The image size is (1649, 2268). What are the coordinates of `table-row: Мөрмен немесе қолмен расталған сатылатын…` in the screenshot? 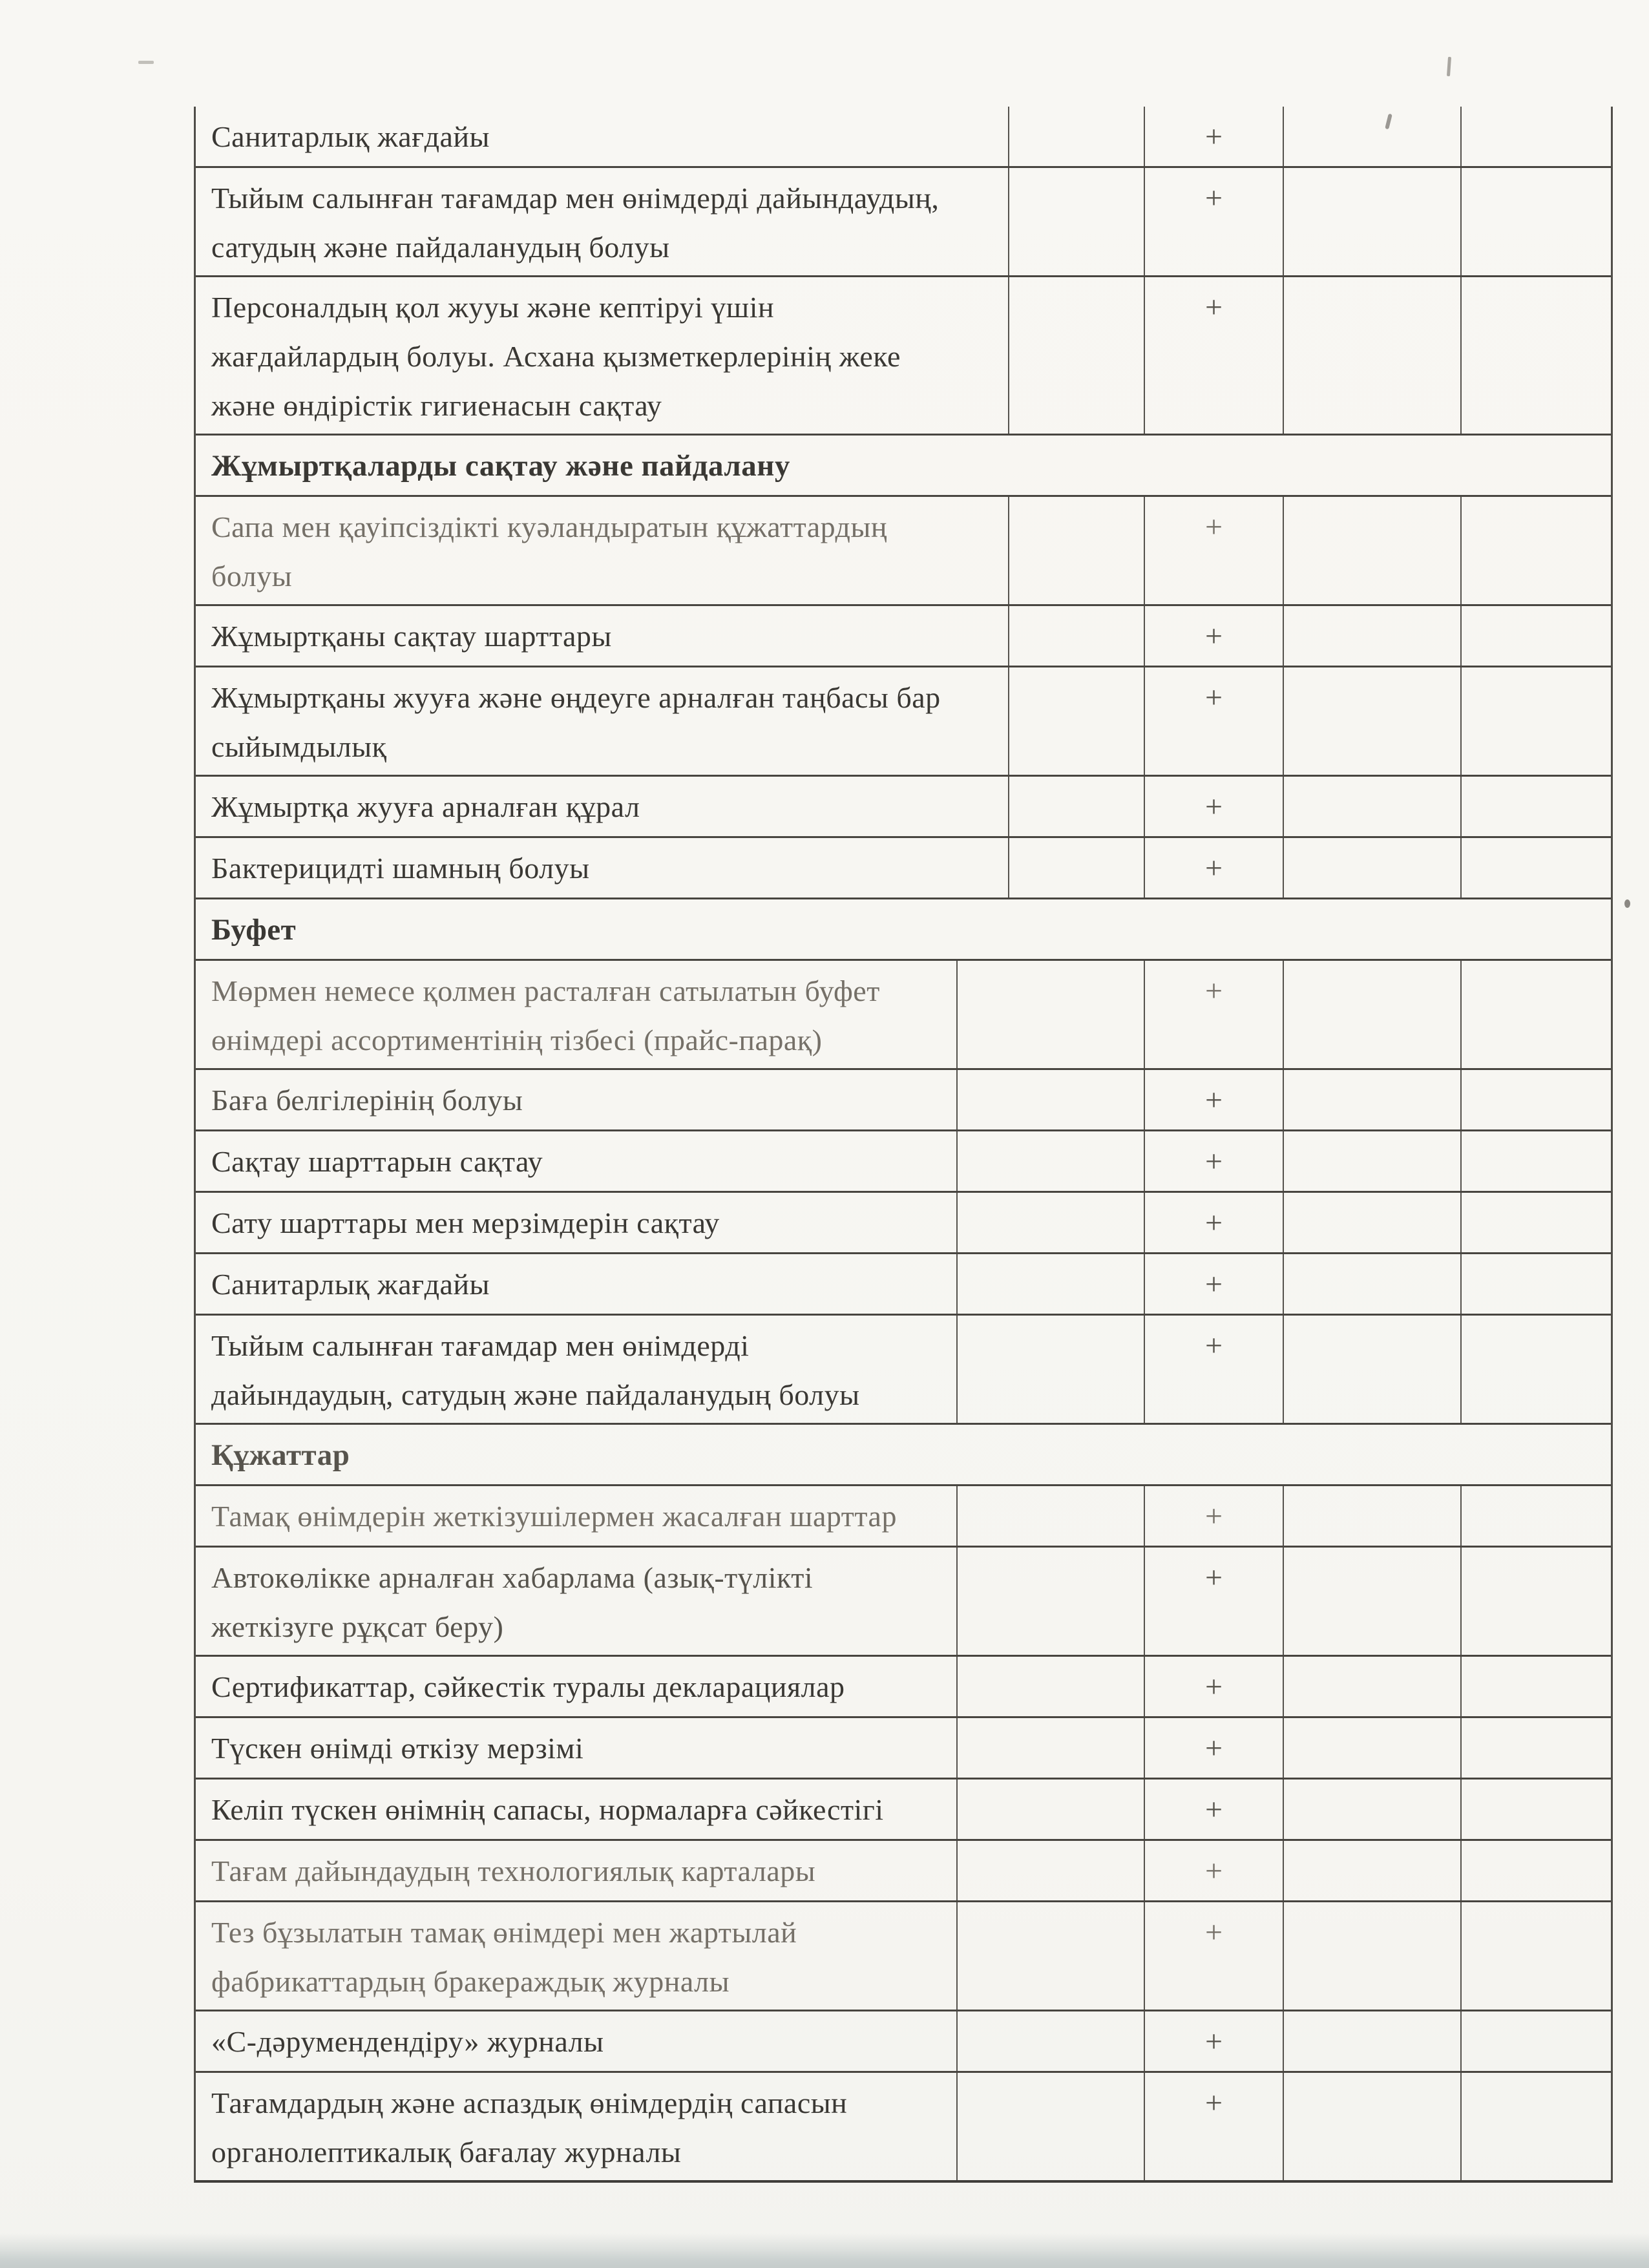 It's located at (904, 1014).